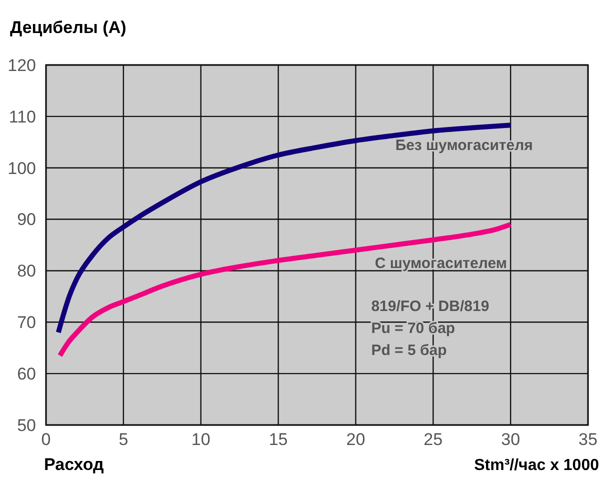 The image size is (603, 477). Describe the element at coordinates (26, 322) in the screenshot. I see `y-tick-label: 70` at that location.